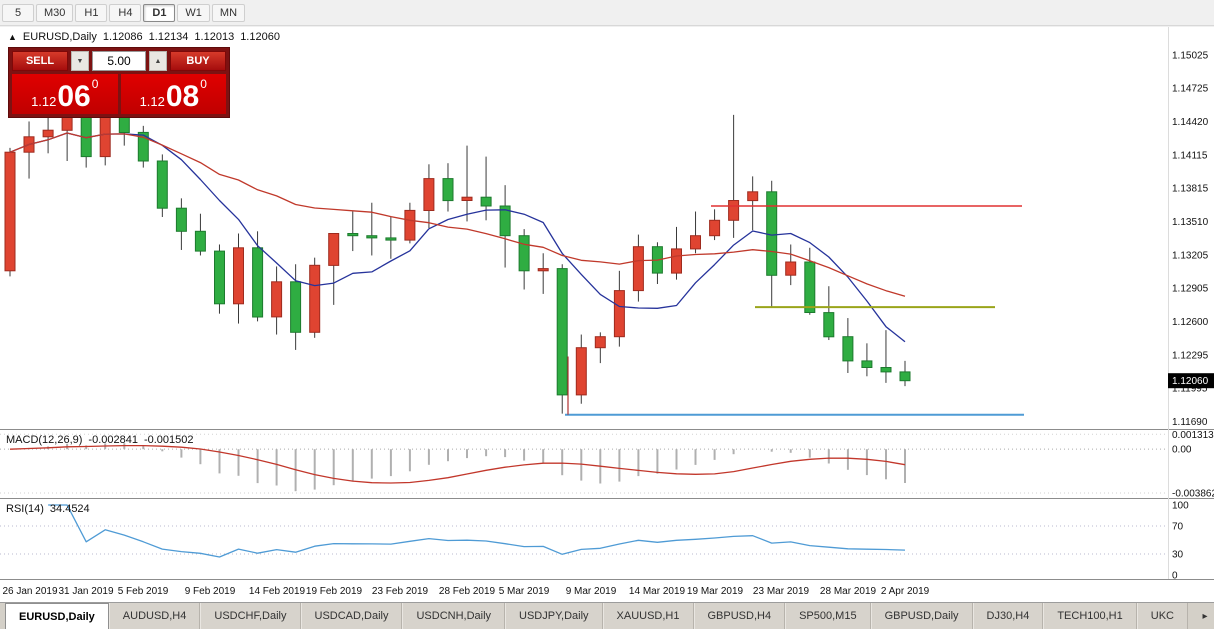 The width and height of the screenshot is (1214, 629). I want to click on rsi-value: 34.4524, so click(69, 509).